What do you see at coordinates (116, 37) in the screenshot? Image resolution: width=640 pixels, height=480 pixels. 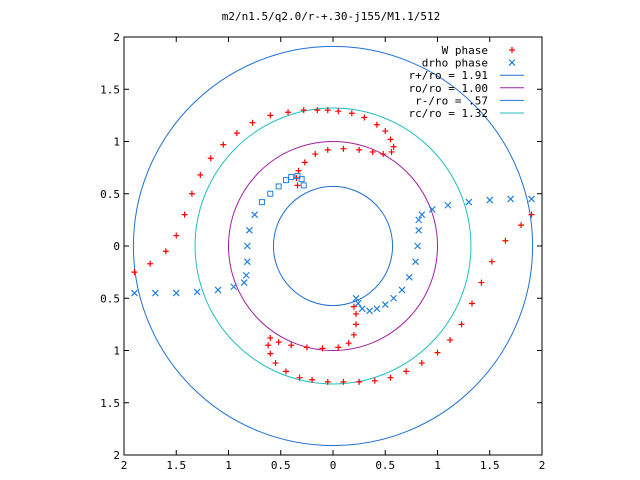 I see `y-tick-label-8: 2` at bounding box center [116, 37].